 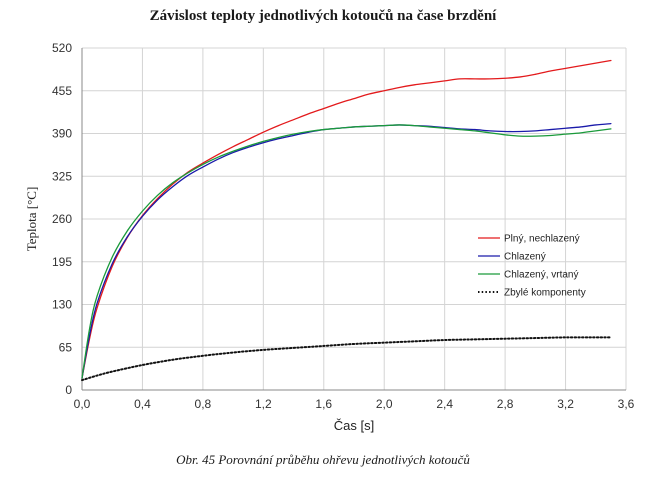 What do you see at coordinates (545, 293) in the screenshot?
I see `legend-label-3: Zbylé komponenty` at bounding box center [545, 293].